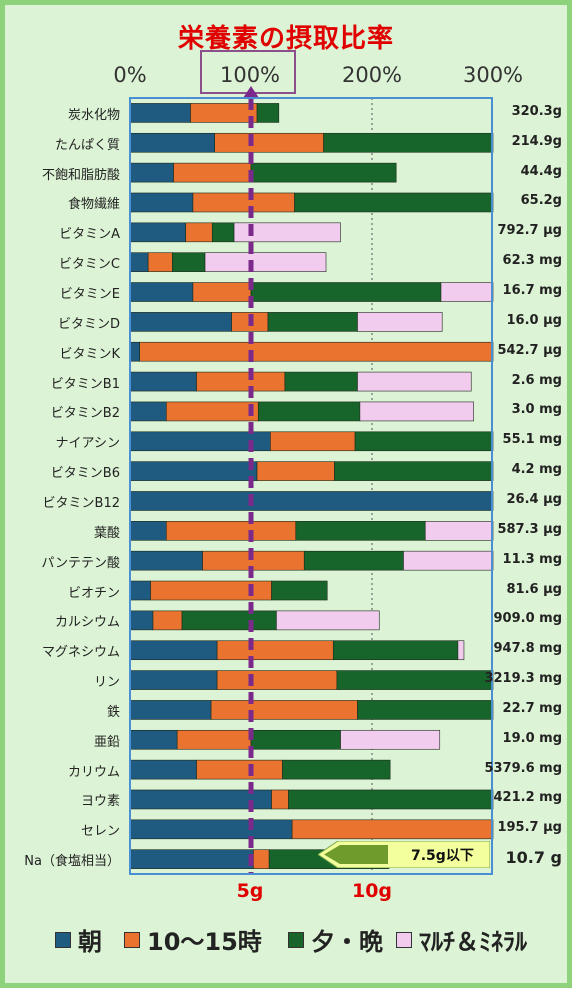 This screenshot has width=572, height=988. I want to click on row-total-9: 2.6 mg, so click(536, 380).